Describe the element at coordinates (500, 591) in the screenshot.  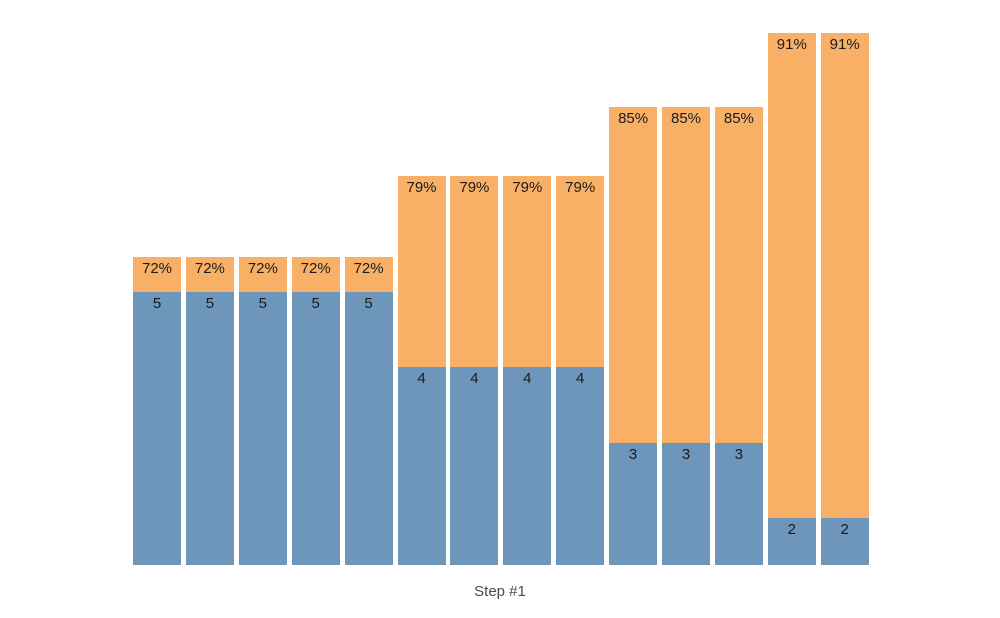
I see `x-axis-label: Step #1` at that location.